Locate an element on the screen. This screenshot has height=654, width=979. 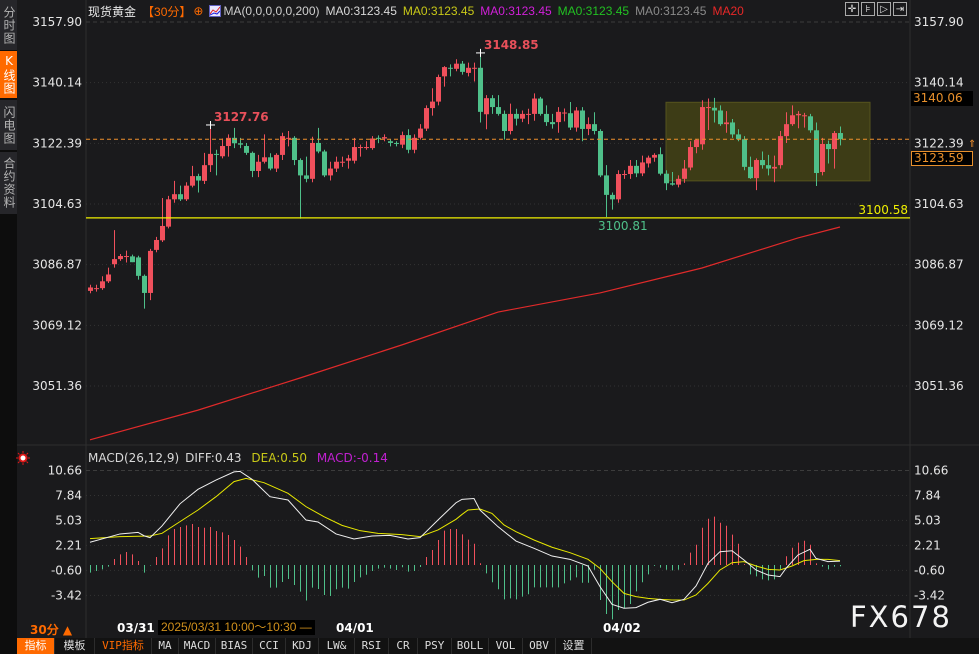
vip-indicator-tab: VIP指标 is located at coordinates (123, 646).